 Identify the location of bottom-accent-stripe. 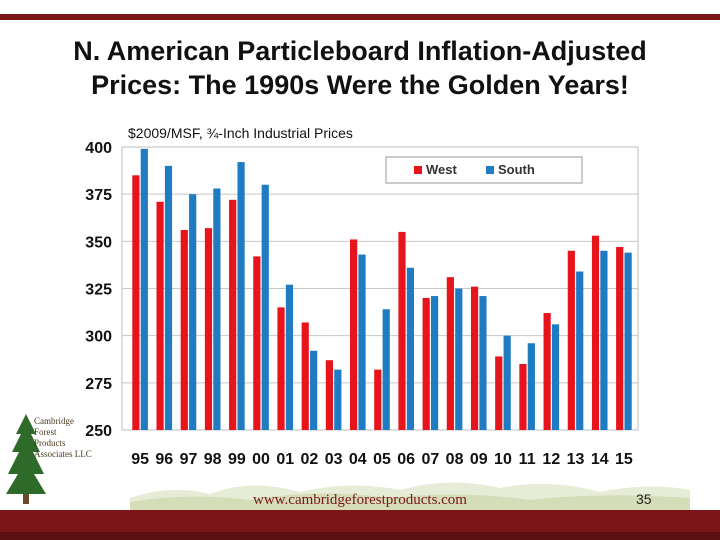
(360, 536).